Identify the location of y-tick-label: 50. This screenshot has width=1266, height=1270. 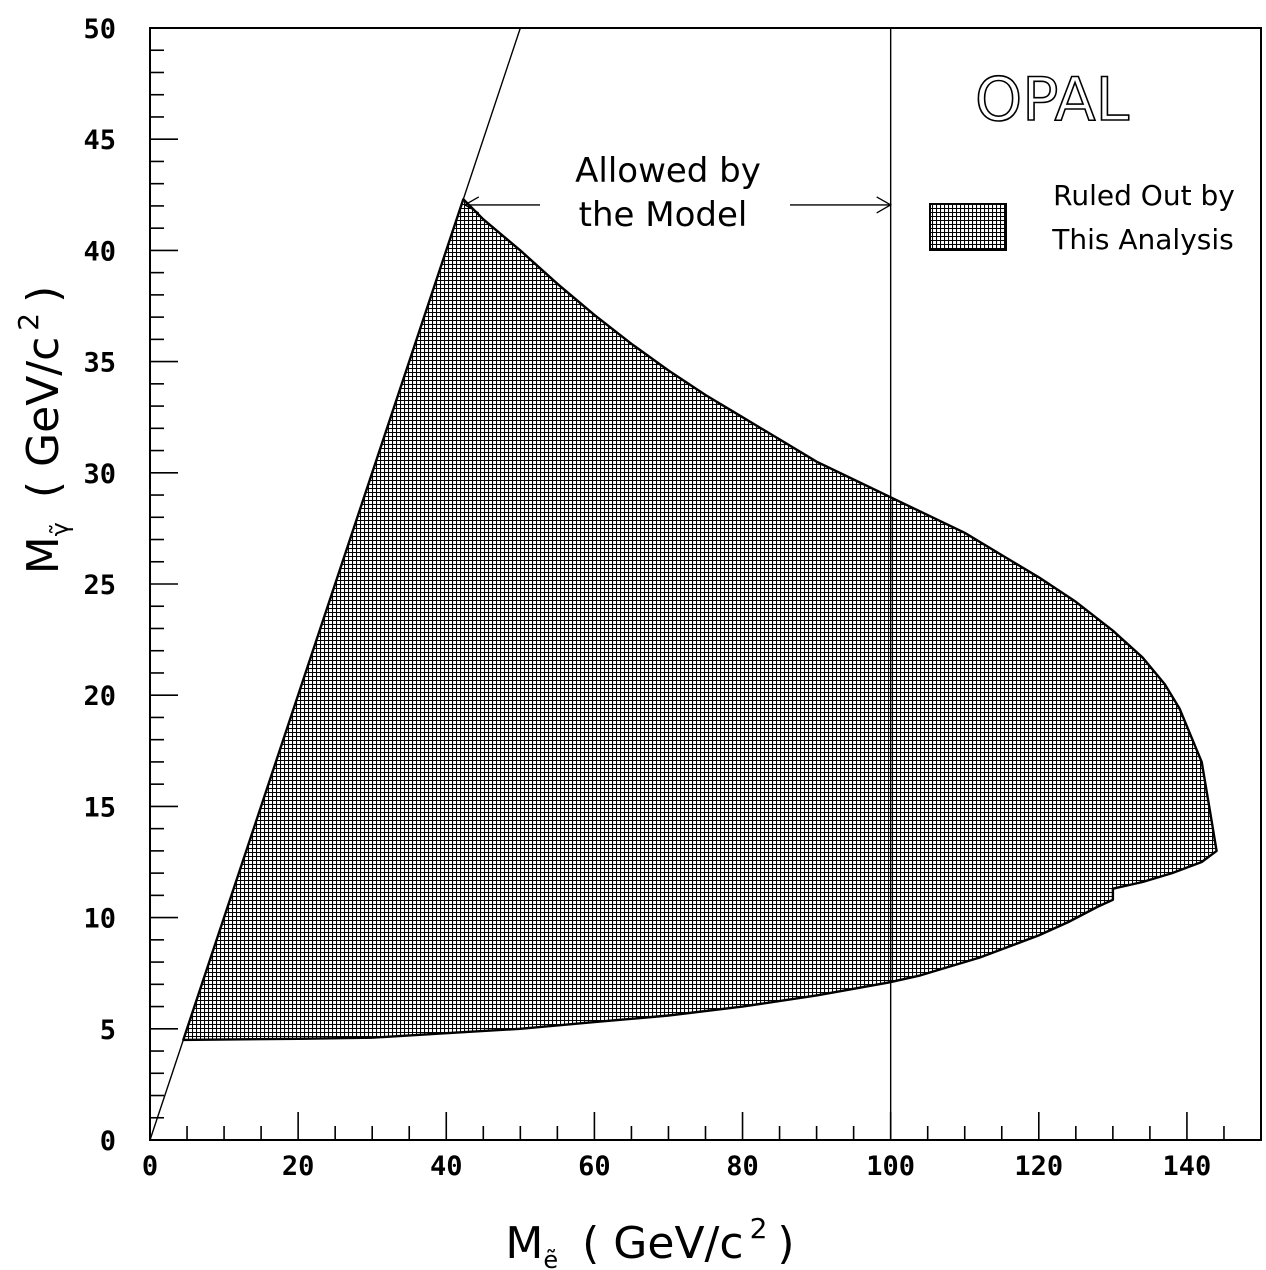
(99, 29).